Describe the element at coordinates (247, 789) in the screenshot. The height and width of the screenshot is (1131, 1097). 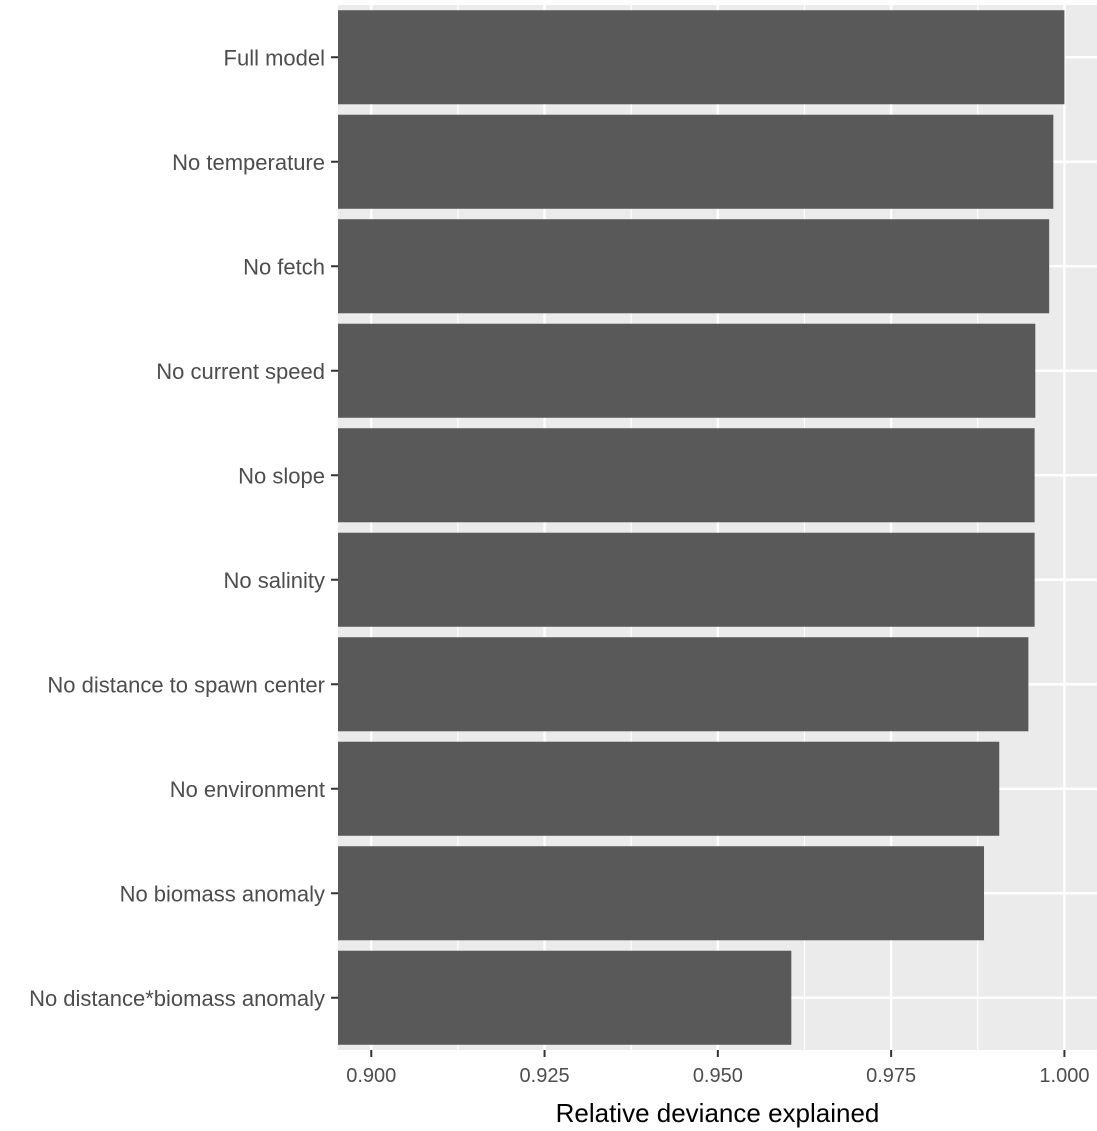
I see `y-tick-label: No environment` at that location.